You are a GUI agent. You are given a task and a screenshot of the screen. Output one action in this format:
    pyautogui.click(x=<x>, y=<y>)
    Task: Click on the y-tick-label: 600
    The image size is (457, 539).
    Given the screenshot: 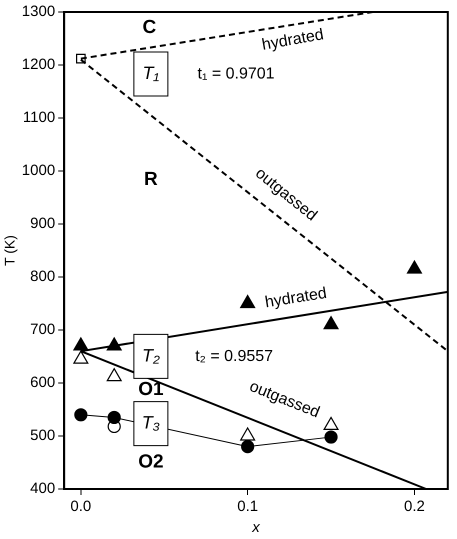 What is the action you would take?
    pyautogui.click(x=43, y=383)
    